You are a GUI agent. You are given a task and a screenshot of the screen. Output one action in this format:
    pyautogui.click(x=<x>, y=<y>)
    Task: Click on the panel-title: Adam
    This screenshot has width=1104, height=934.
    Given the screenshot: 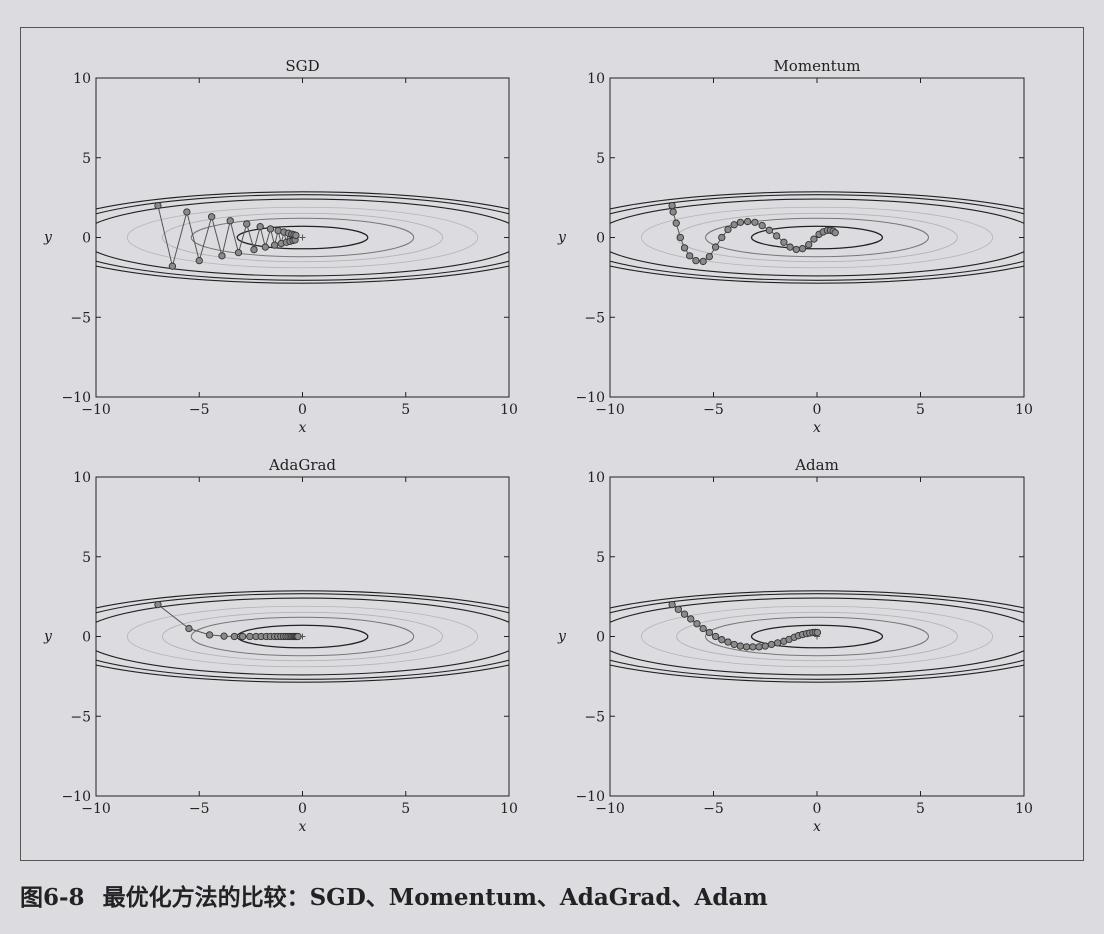 What is the action you would take?
    pyautogui.click(x=816, y=465)
    